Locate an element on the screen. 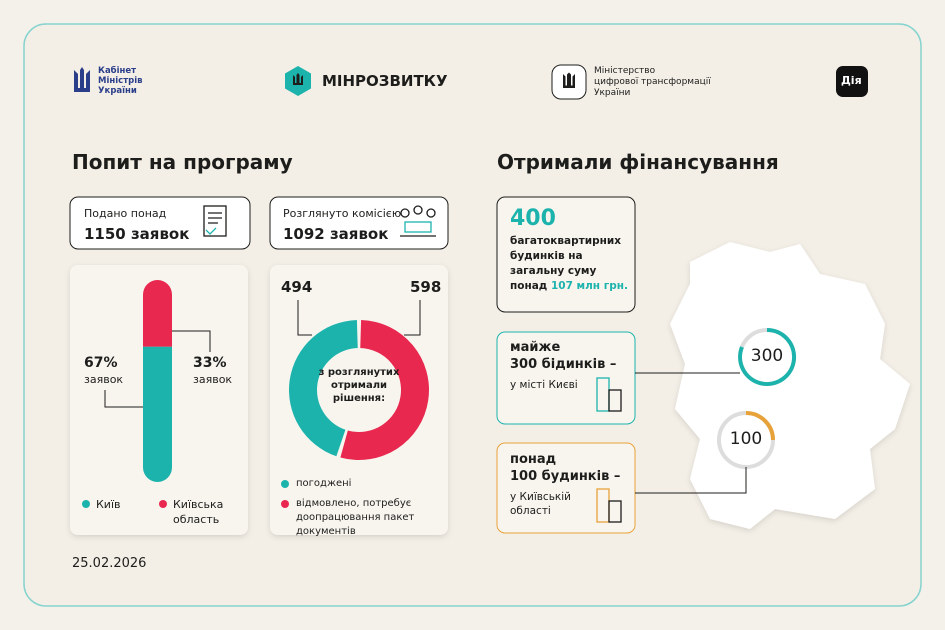 The width and height of the screenshot is (945, 630). stat-value: 1150 заявок is located at coordinates (137, 234).